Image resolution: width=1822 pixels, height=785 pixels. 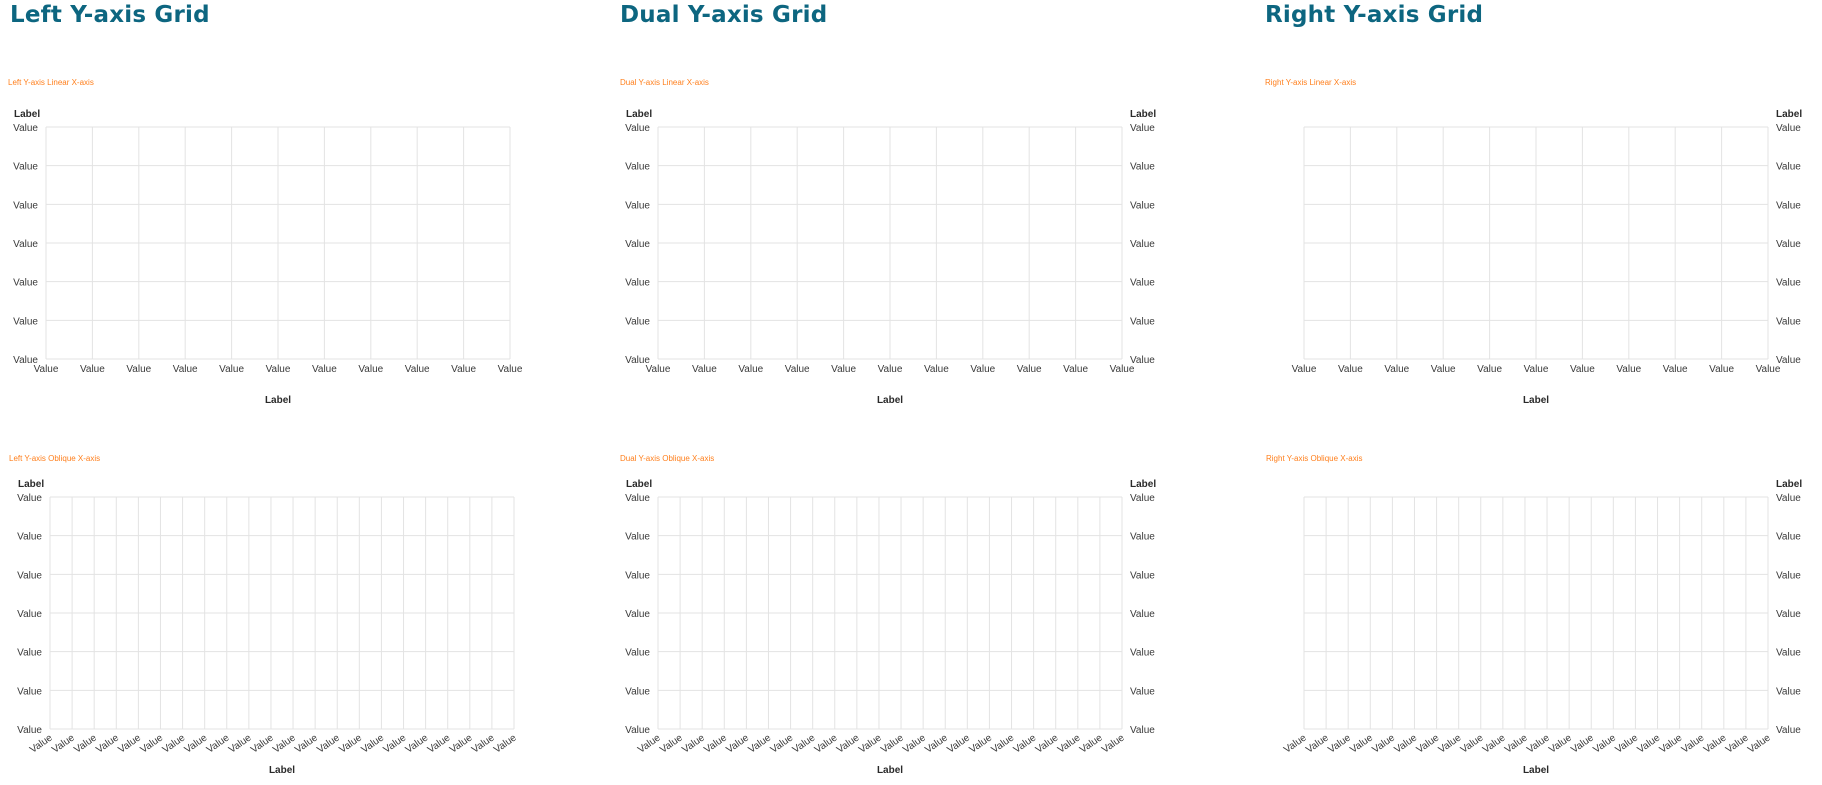 I want to click on chart-title: Dual Y-axis Oblique X-axis, so click(x=667, y=458).